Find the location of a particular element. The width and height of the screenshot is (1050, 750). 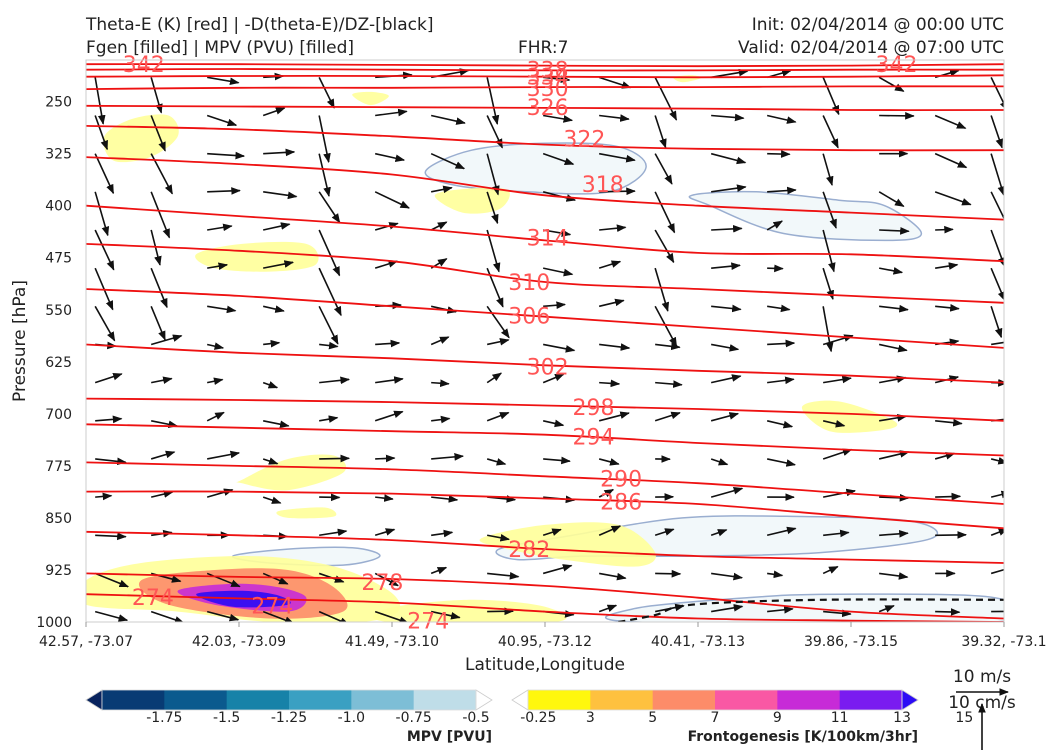

contour-label-2: 334 is located at coordinates (548, 78).